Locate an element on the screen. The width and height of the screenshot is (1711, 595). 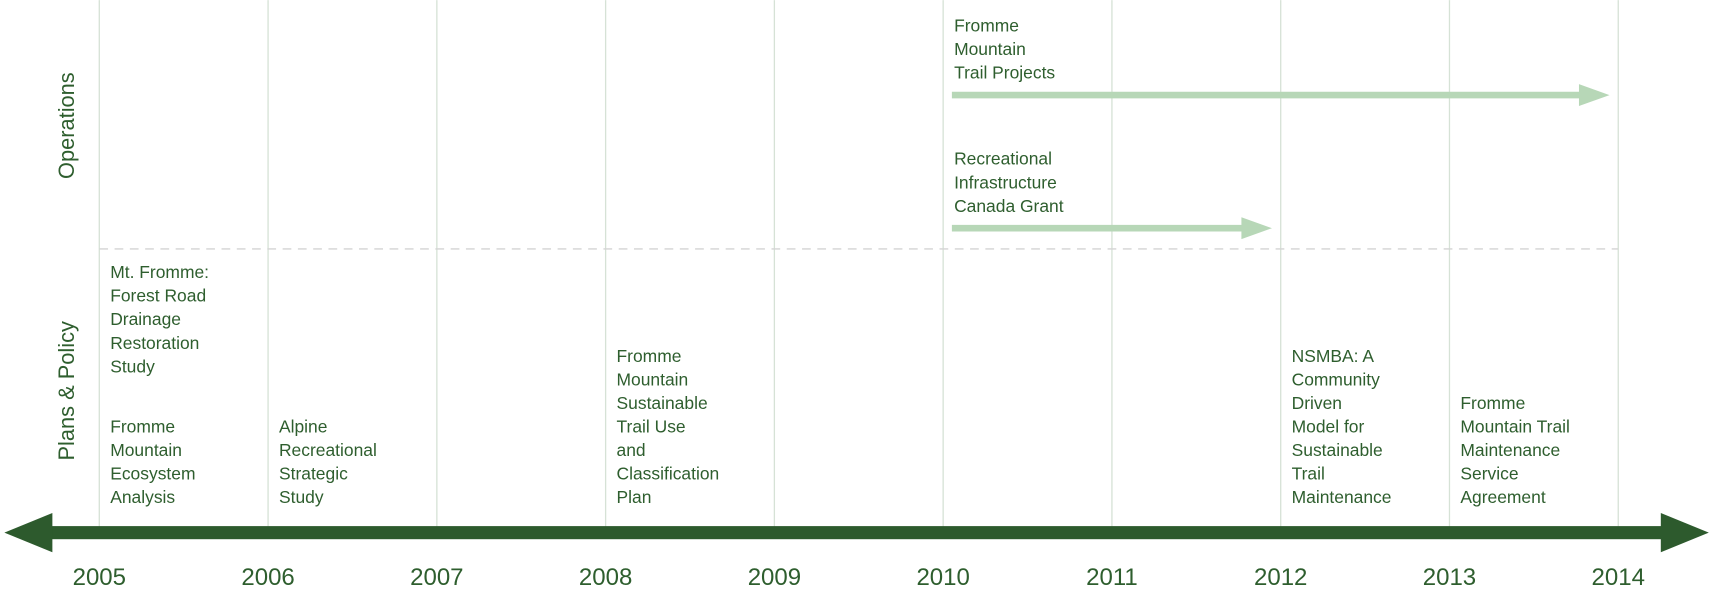
main-axis is located at coordinates (856, 533).